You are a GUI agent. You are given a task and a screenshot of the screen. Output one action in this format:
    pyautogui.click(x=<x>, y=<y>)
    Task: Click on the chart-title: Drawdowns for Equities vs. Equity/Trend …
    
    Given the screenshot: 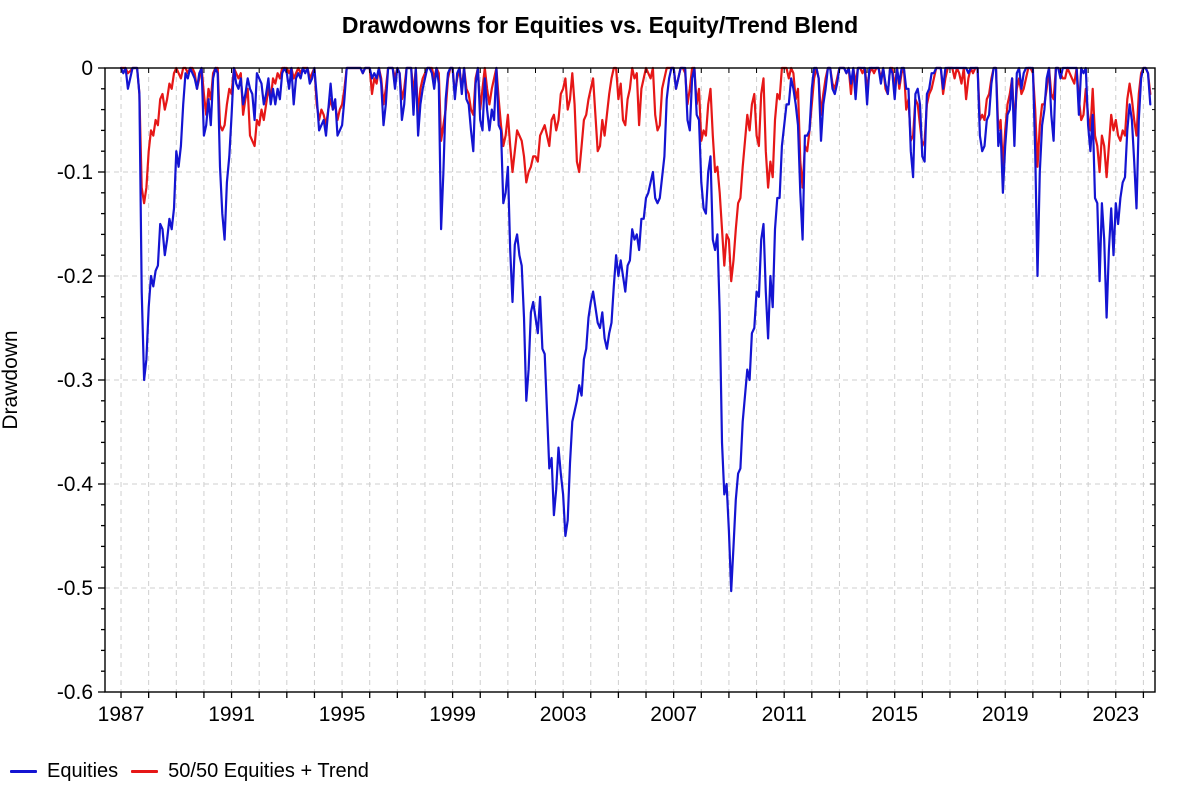 What is the action you would take?
    pyautogui.click(x=600, y=25)
    